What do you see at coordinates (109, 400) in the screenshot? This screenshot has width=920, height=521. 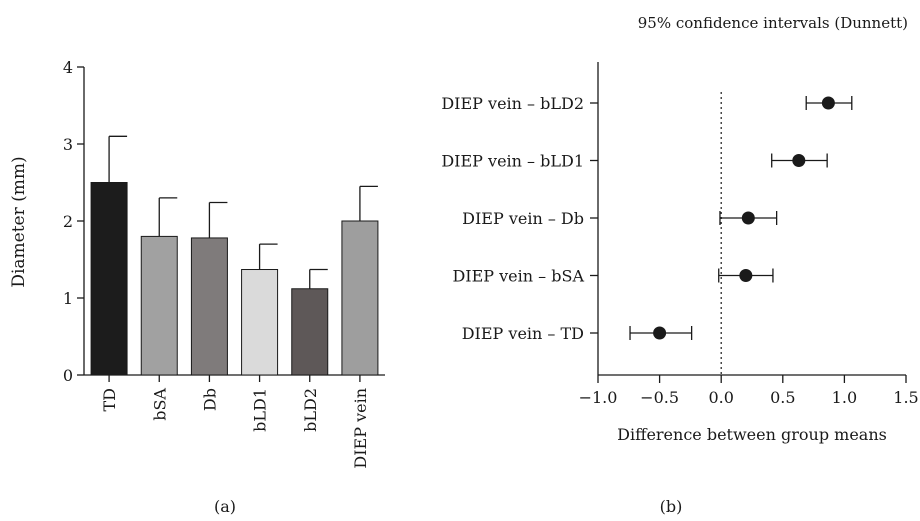 I see `x-tick-label: TD` at bounding box center [109, 400].